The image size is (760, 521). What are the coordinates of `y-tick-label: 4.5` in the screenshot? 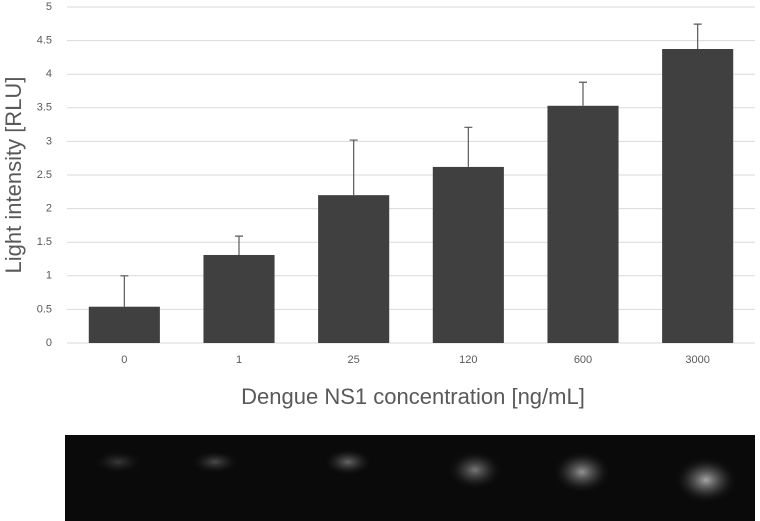 It's located at (44, 41).